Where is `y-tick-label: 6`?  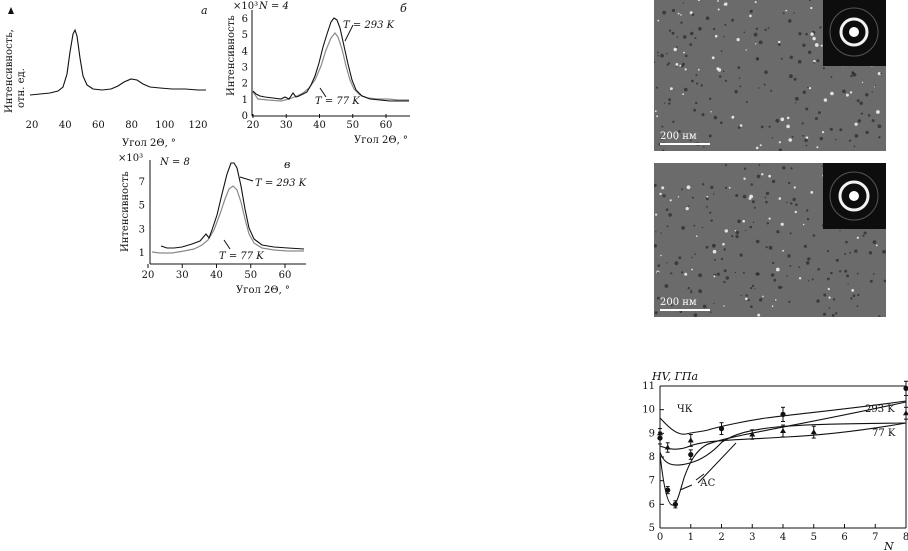
y-tick-label: 6 is located at coordinates (652, 504).